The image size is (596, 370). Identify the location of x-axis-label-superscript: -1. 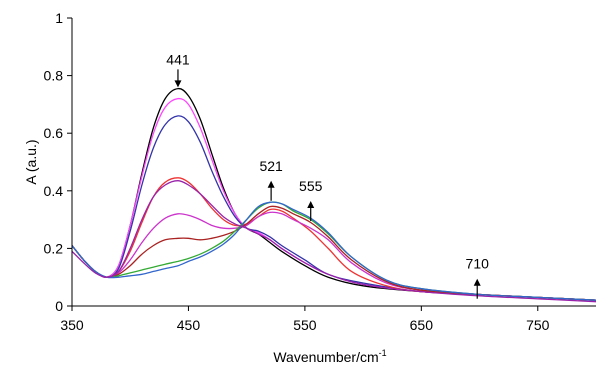
(383, 353).